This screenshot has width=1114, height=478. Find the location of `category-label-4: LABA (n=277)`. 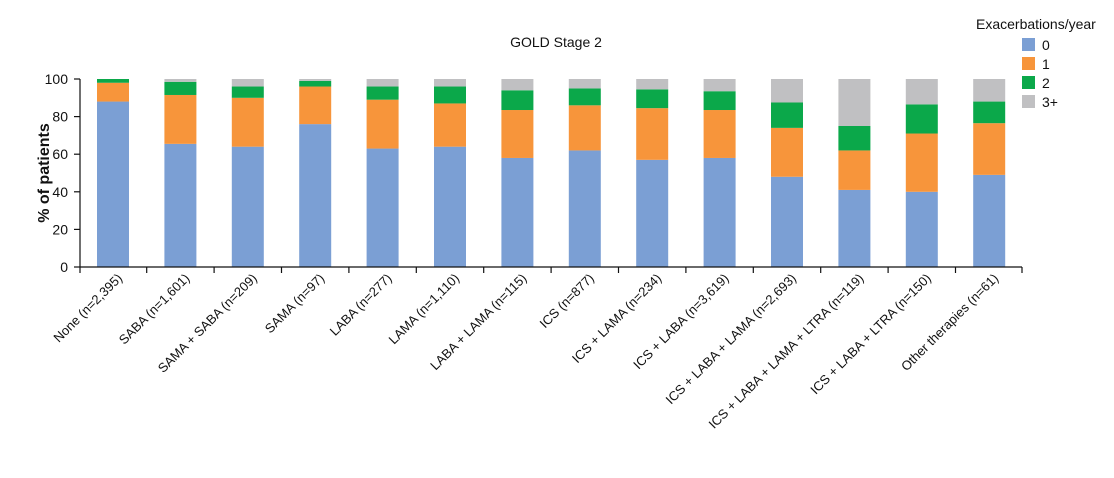

category-label-4: LABA (n=277) is located at coordinates (361, 305).